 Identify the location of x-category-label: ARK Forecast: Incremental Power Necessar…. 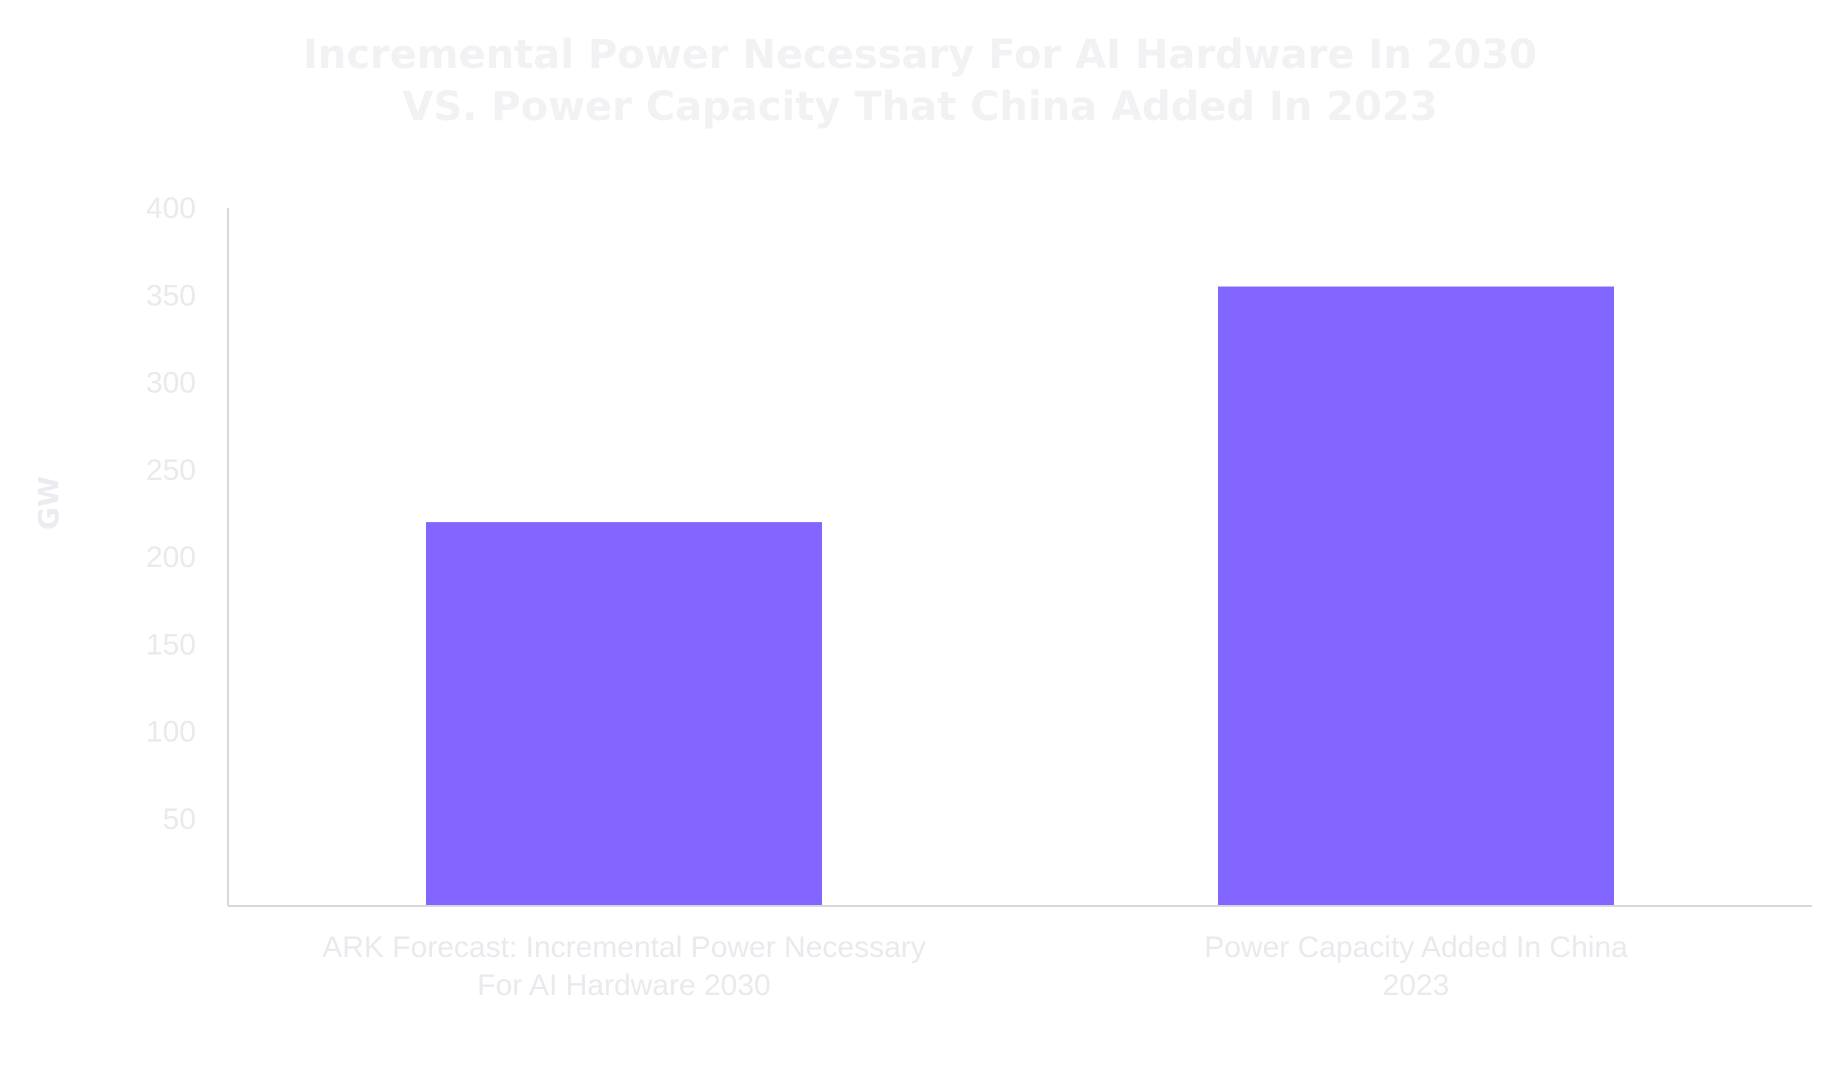
(624, 947).